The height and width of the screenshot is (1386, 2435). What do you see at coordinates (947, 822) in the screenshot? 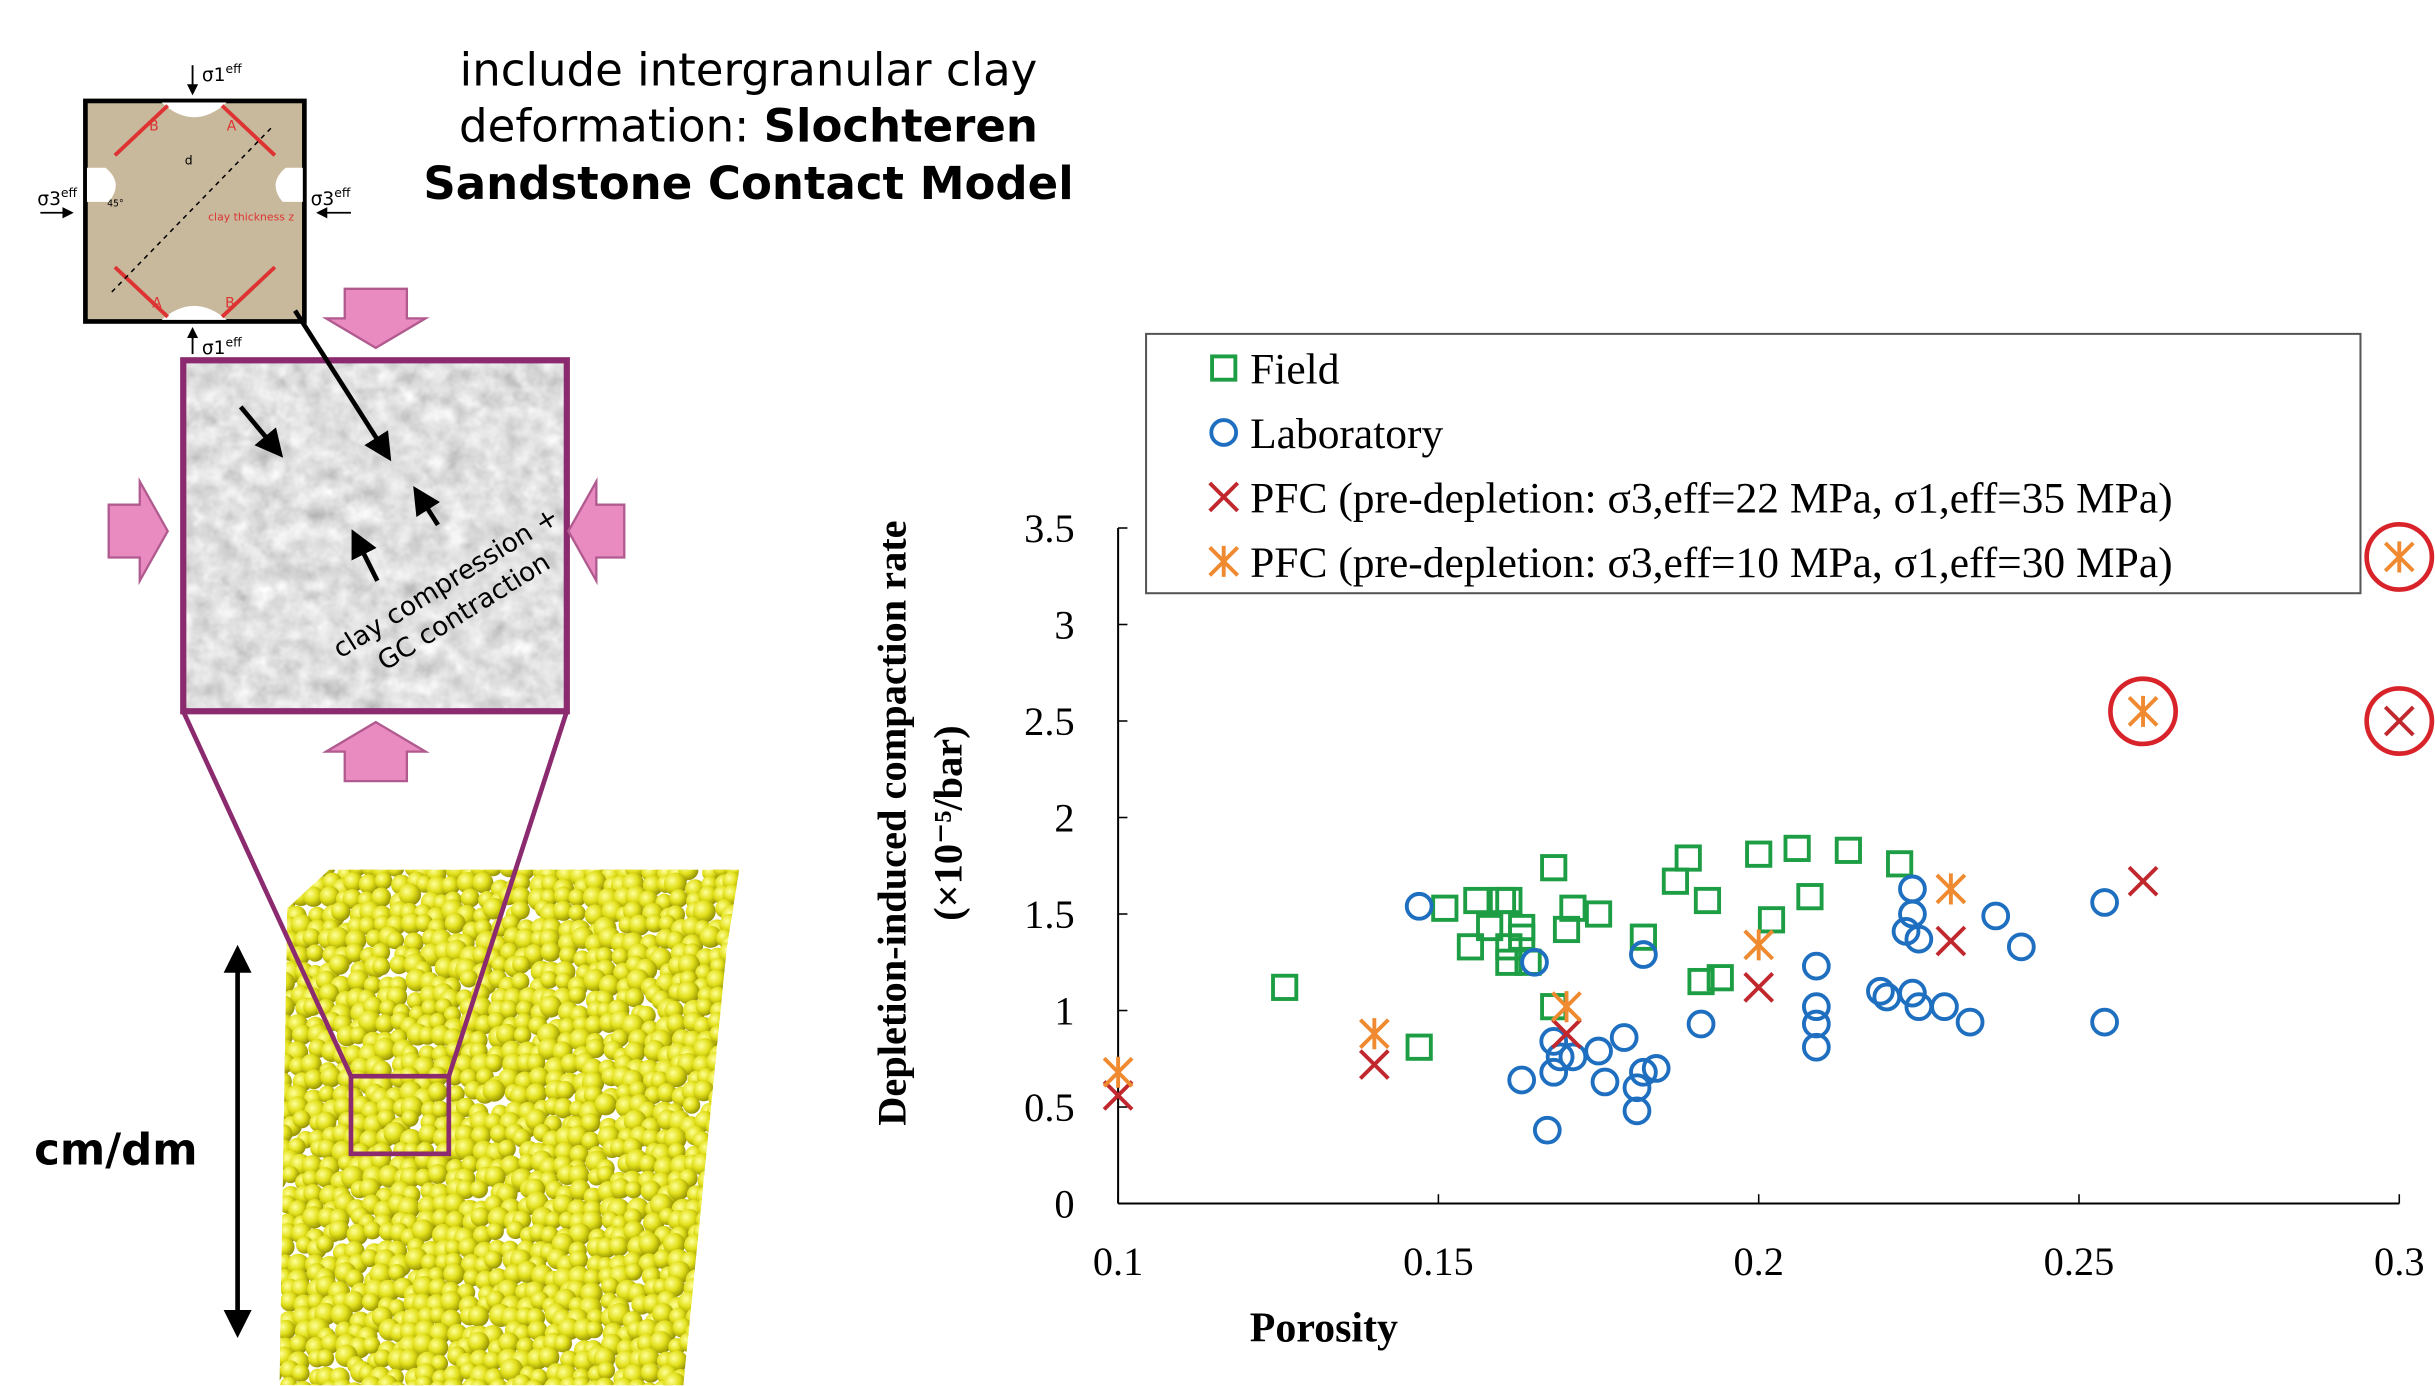
I see `y-axis-label: (×10⁻⁵/bar)` at bounding box center [947, 822].